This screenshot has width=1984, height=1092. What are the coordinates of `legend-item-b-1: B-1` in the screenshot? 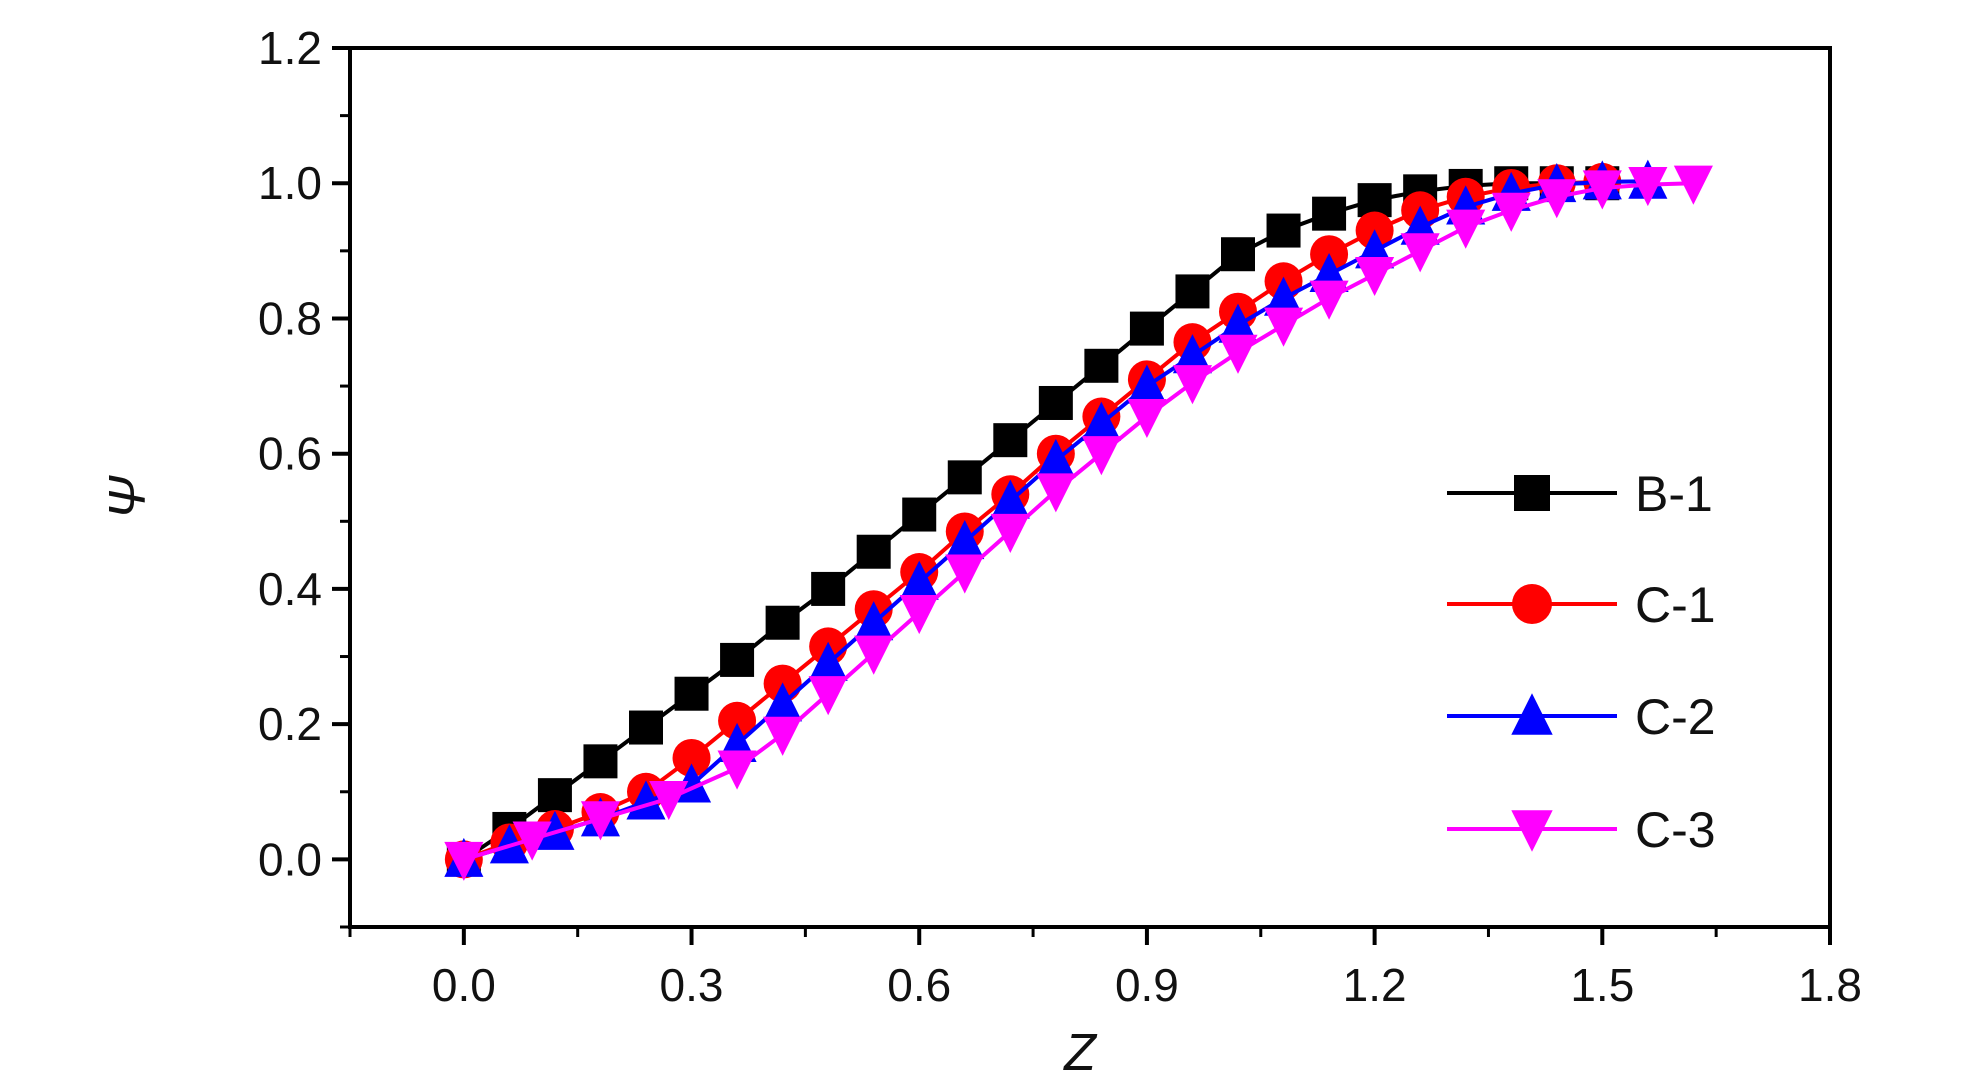 It's located at (1580, 494).